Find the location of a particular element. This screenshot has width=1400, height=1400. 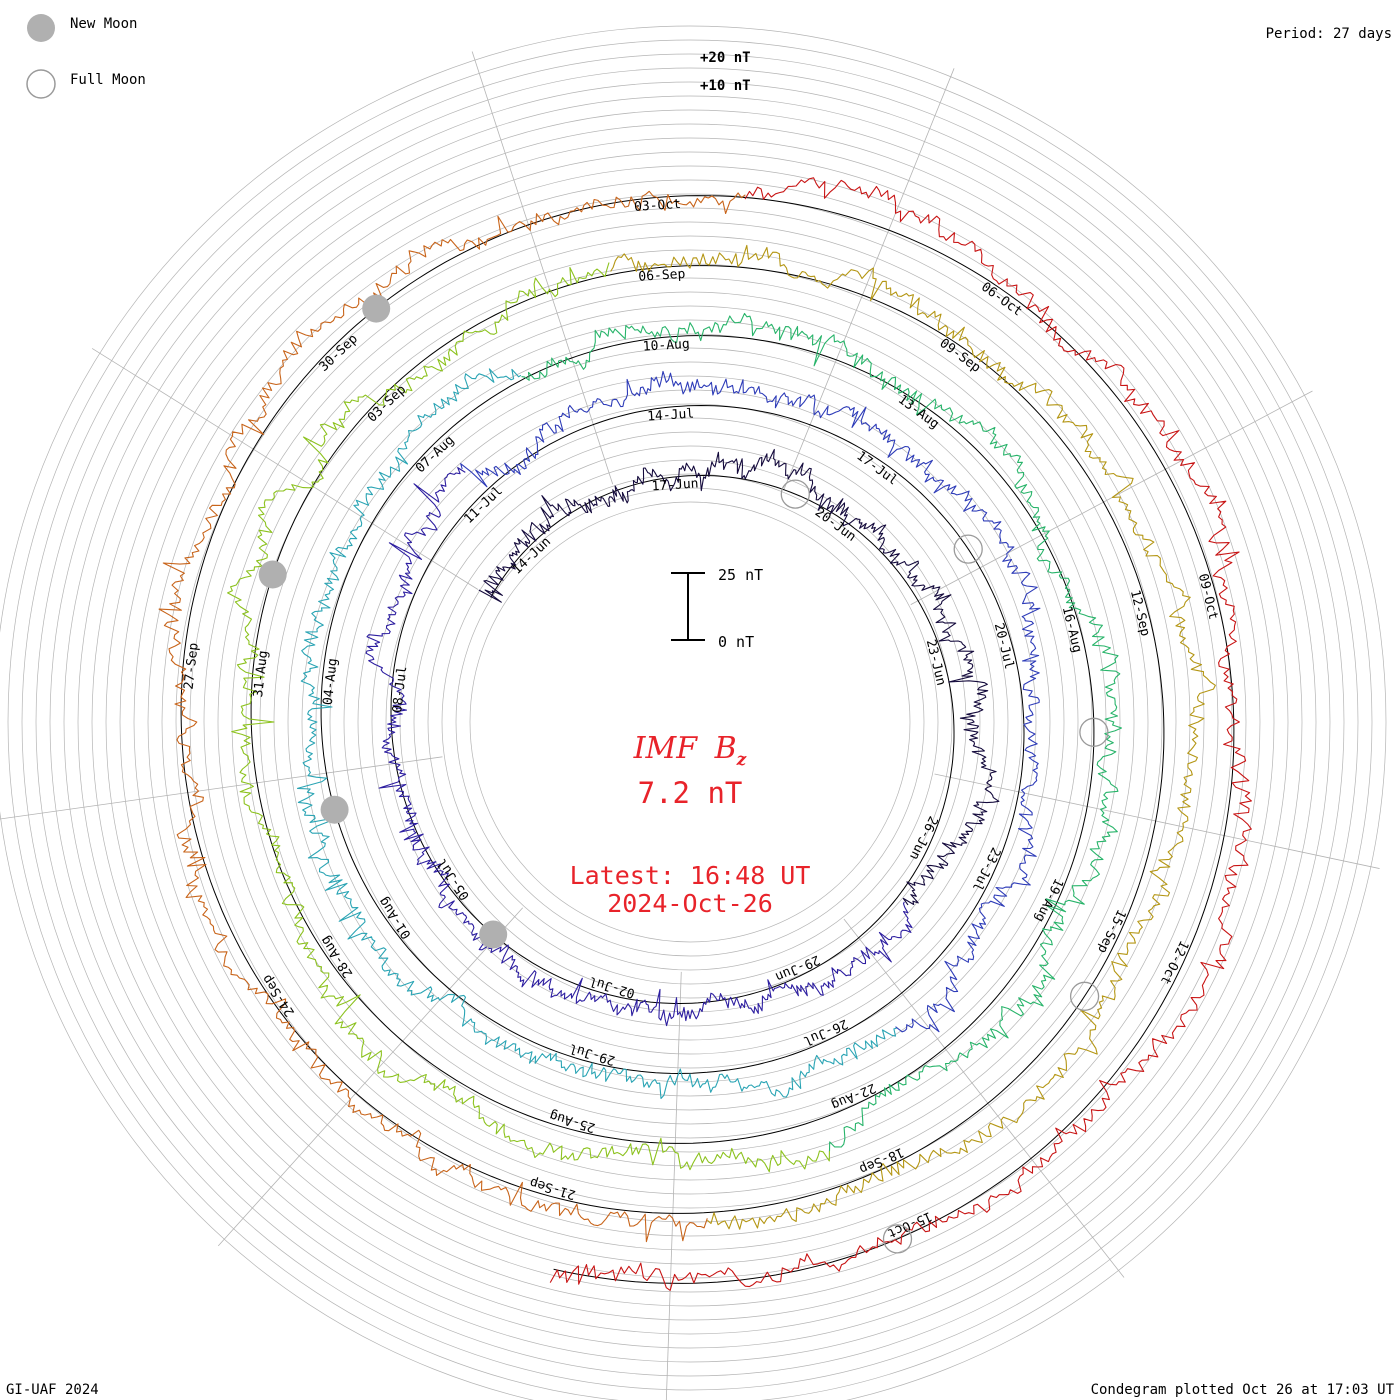

new-moon-legend-label: New Moon is located at coordinates (103, 24).